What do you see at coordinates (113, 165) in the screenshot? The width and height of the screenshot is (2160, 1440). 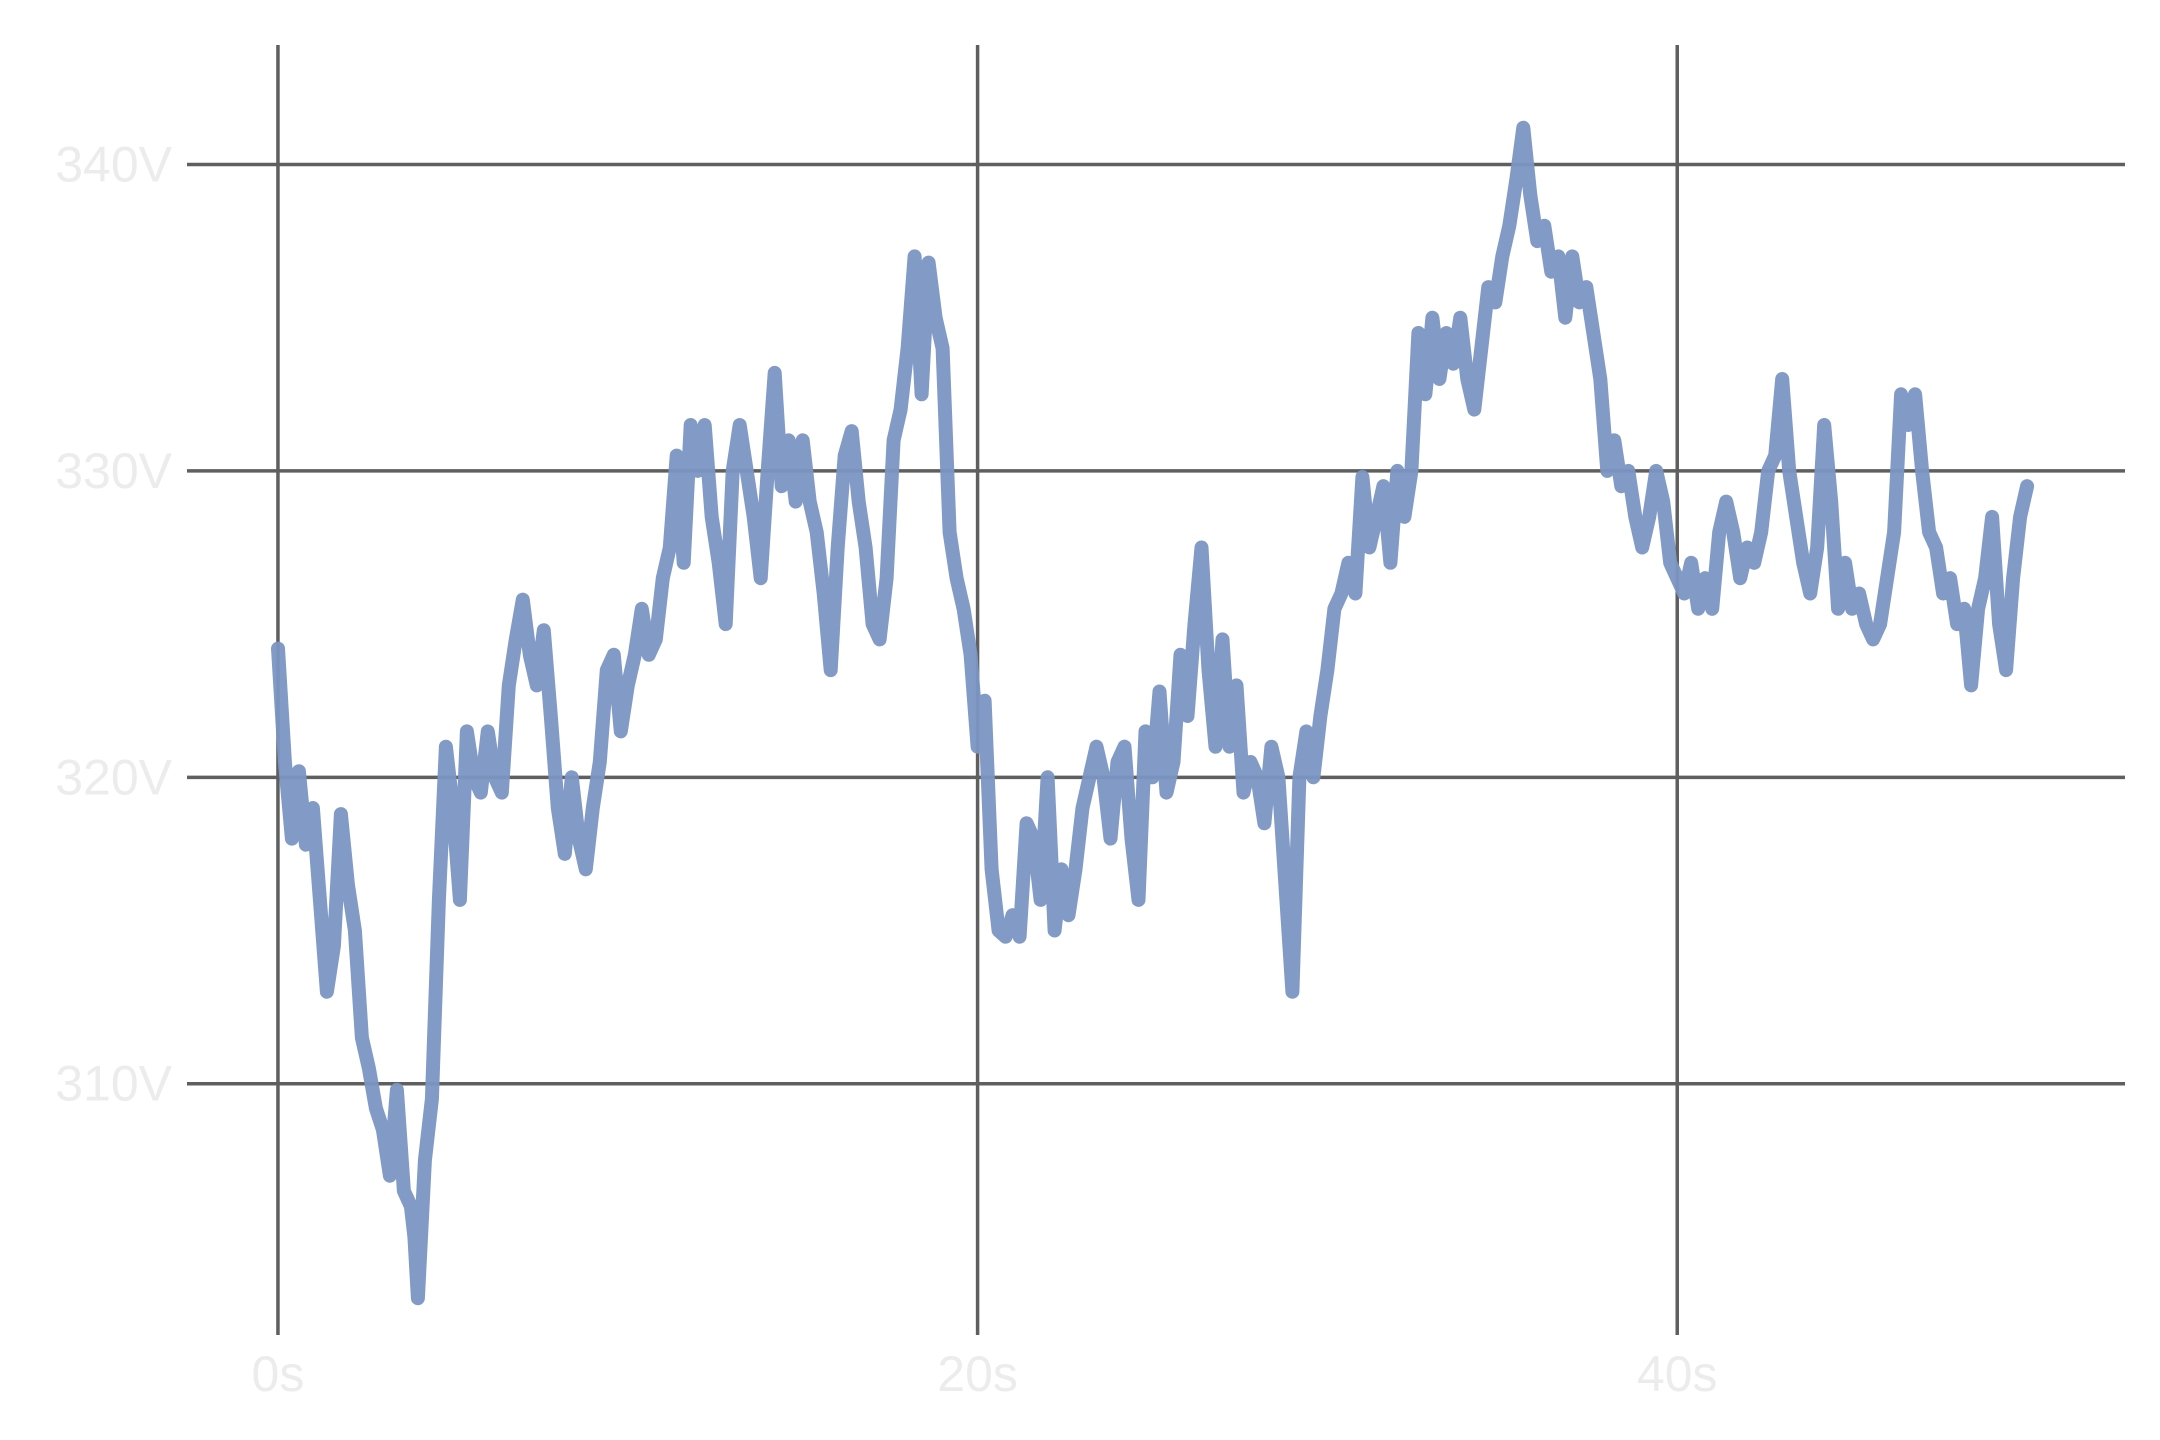 I see `y-tick-label: 340V` at bounding box center [113, 165].